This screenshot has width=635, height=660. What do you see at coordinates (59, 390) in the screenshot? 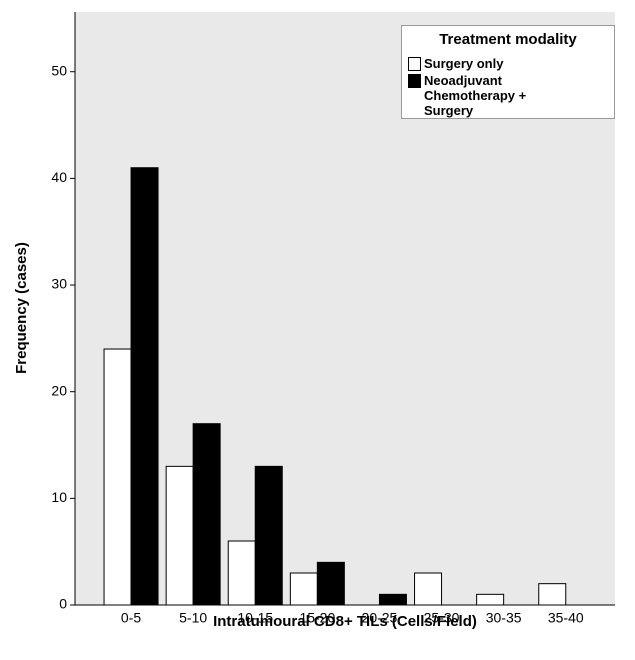
I see `y-tick-label: 20` at bounding box center [59, 390].